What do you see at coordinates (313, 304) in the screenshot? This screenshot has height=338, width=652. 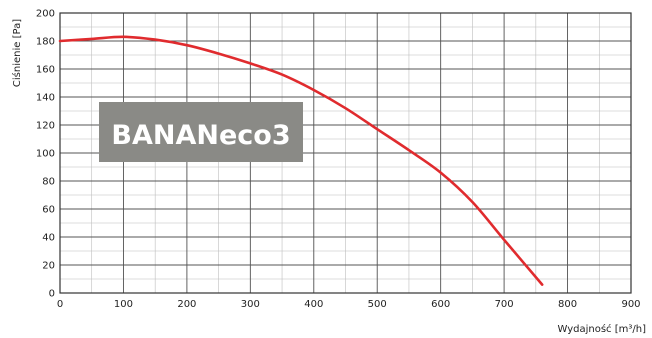 I see `x-tick-label: 400` at bounding box center [313, 304].